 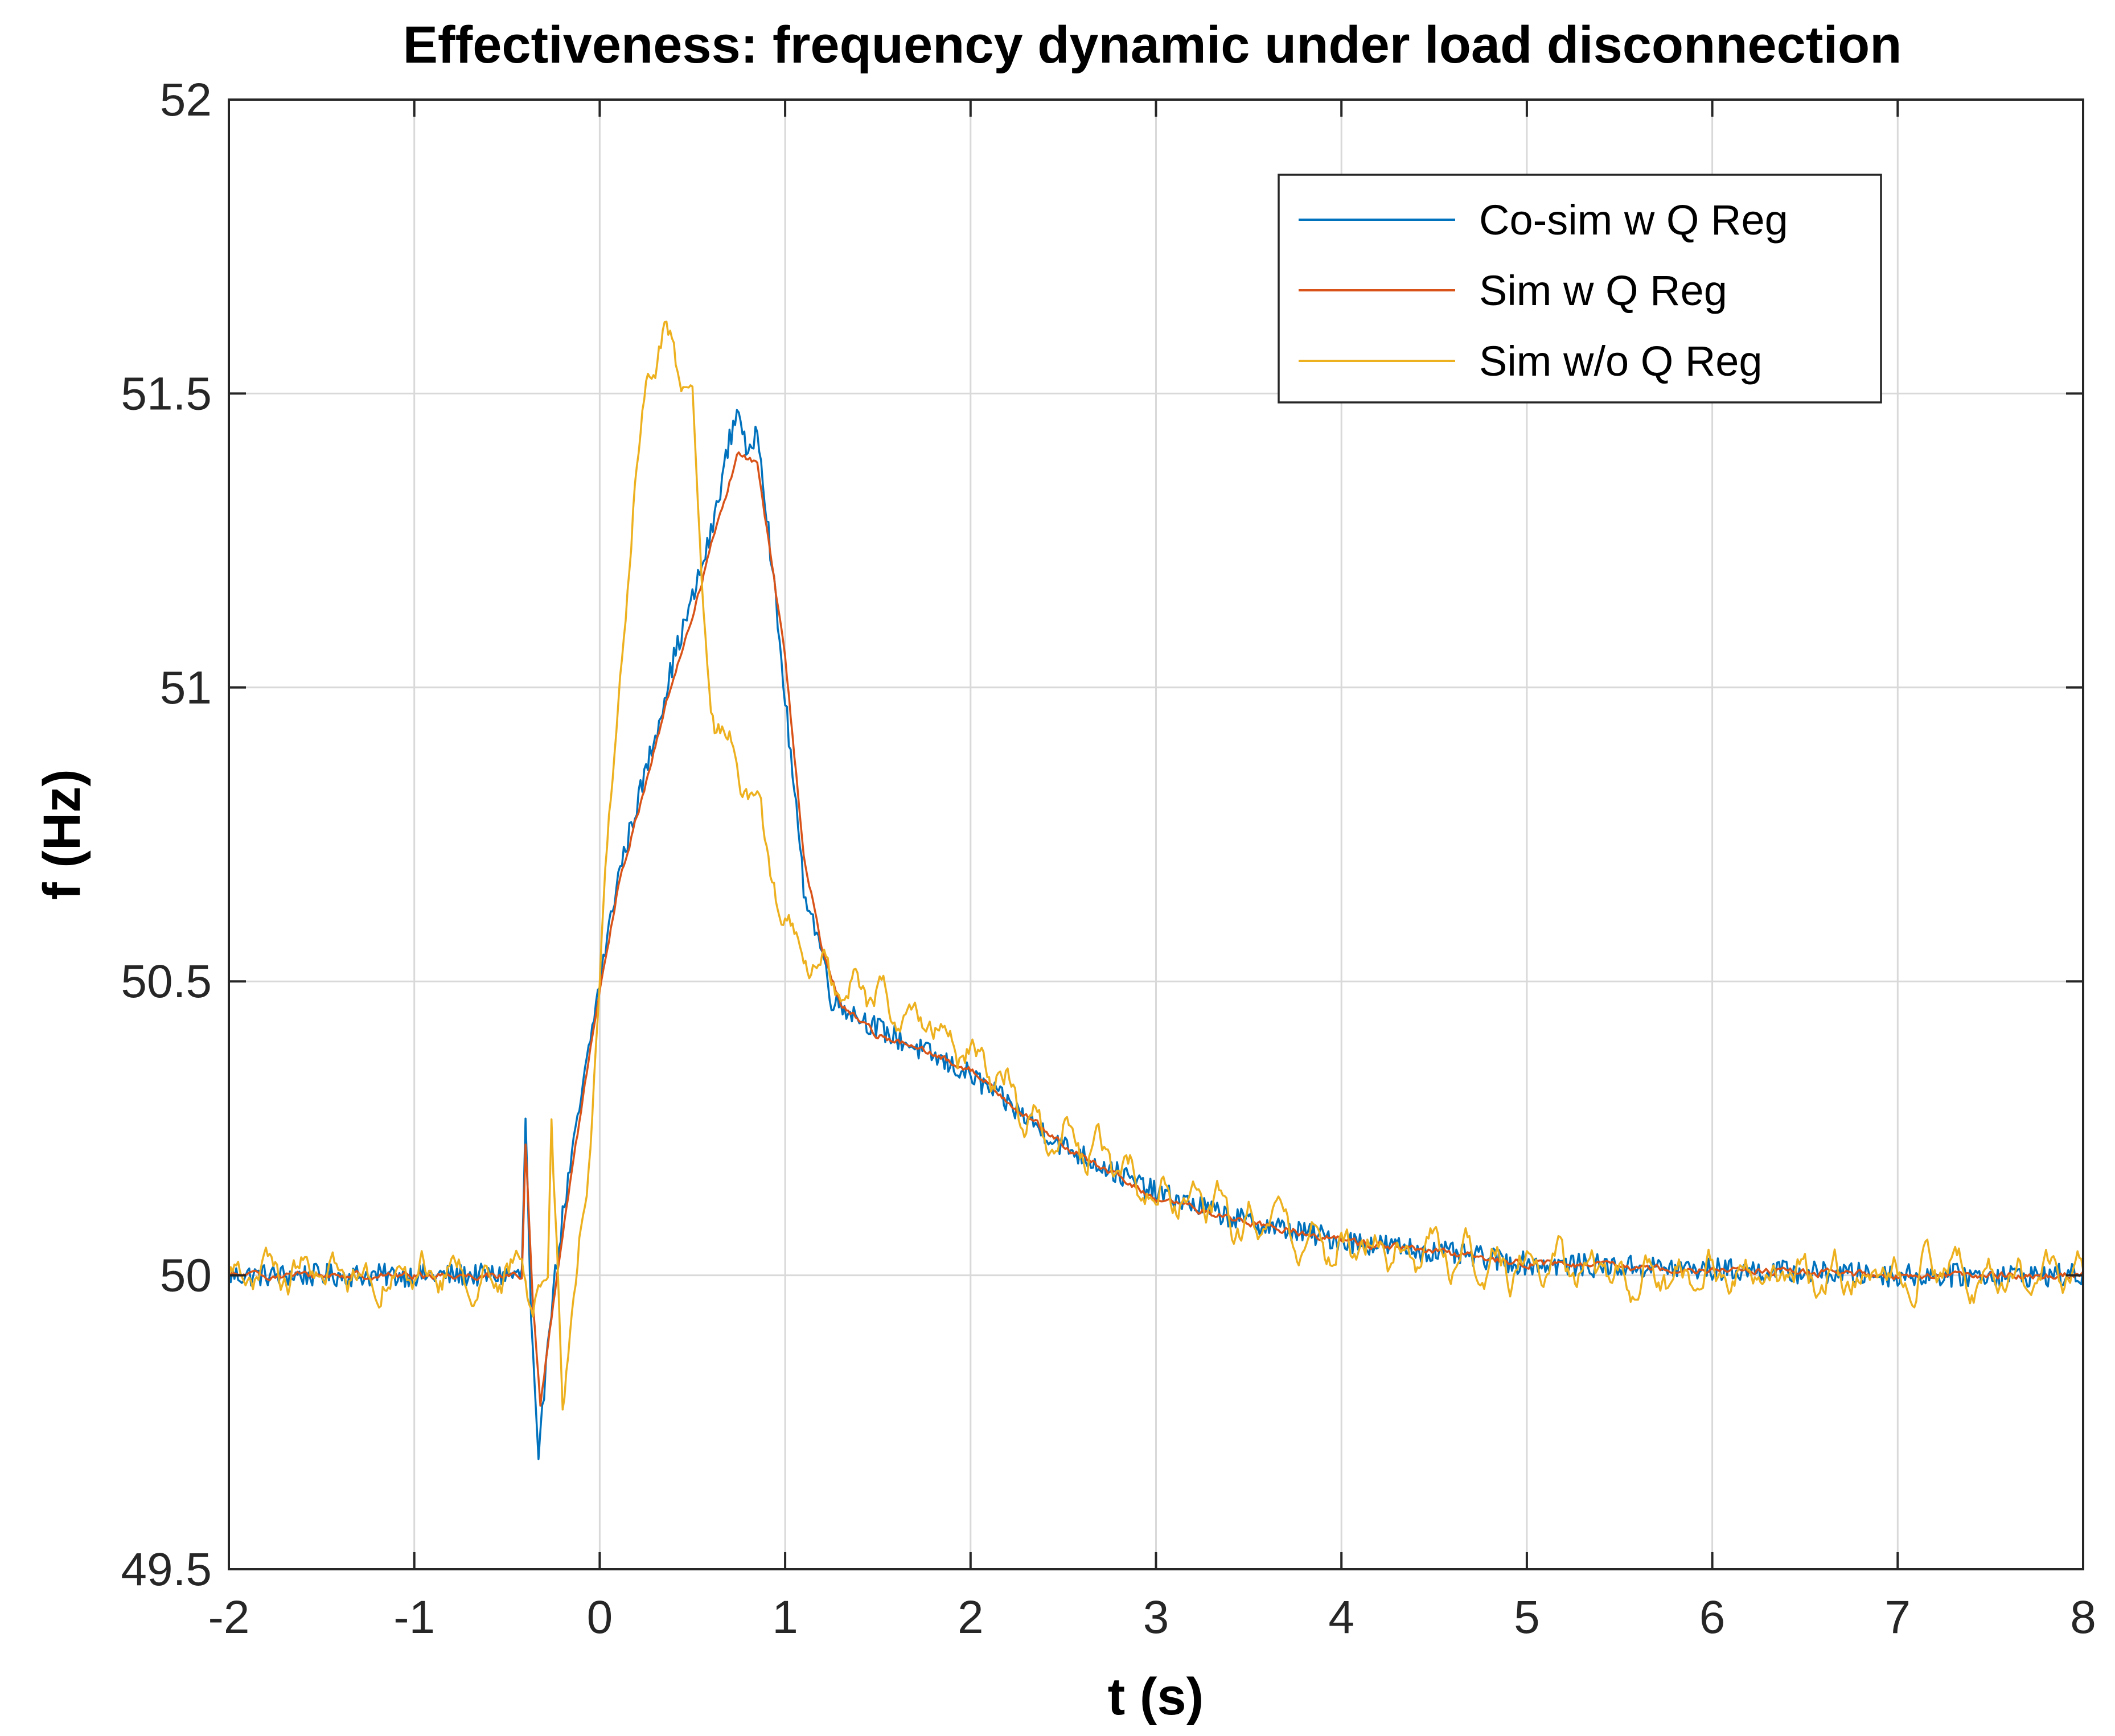 I want to click on legend-label-sim-no-q: Sim w/o Q Reg, so click(x=1621, y=361).